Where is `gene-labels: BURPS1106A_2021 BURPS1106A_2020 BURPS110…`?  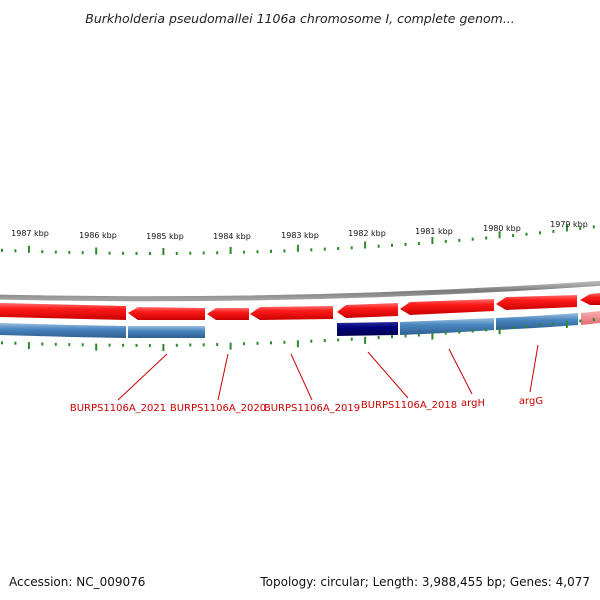 gene-labels: BURPS1106A_2021 BURPS1106A_2020 BURPS110… is located at coordinates (306, 405).